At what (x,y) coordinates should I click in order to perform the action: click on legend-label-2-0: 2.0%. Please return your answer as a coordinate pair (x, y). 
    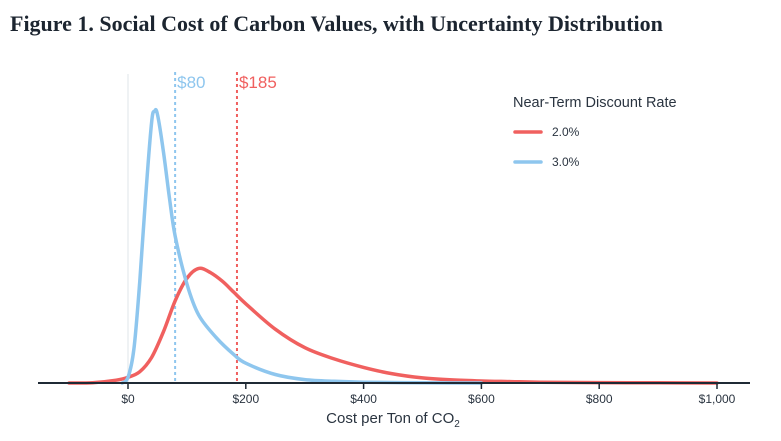
    Looking at the image, I should click on (566, 132).